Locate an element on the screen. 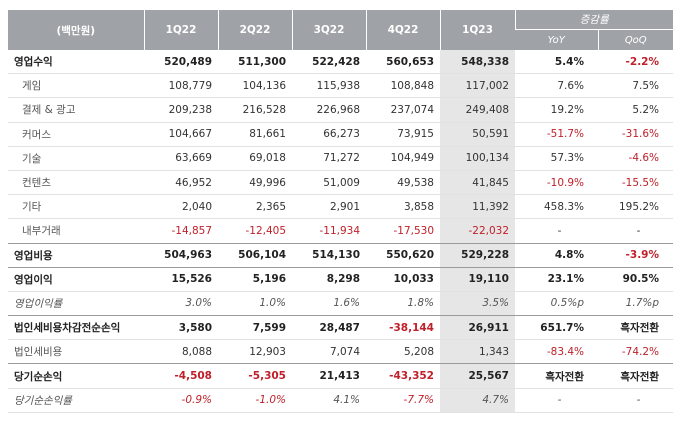 Image resolution: width=680 pixels, height=423 pixels. cell-yoy: 4.8% is located at coordinates (569, 255).